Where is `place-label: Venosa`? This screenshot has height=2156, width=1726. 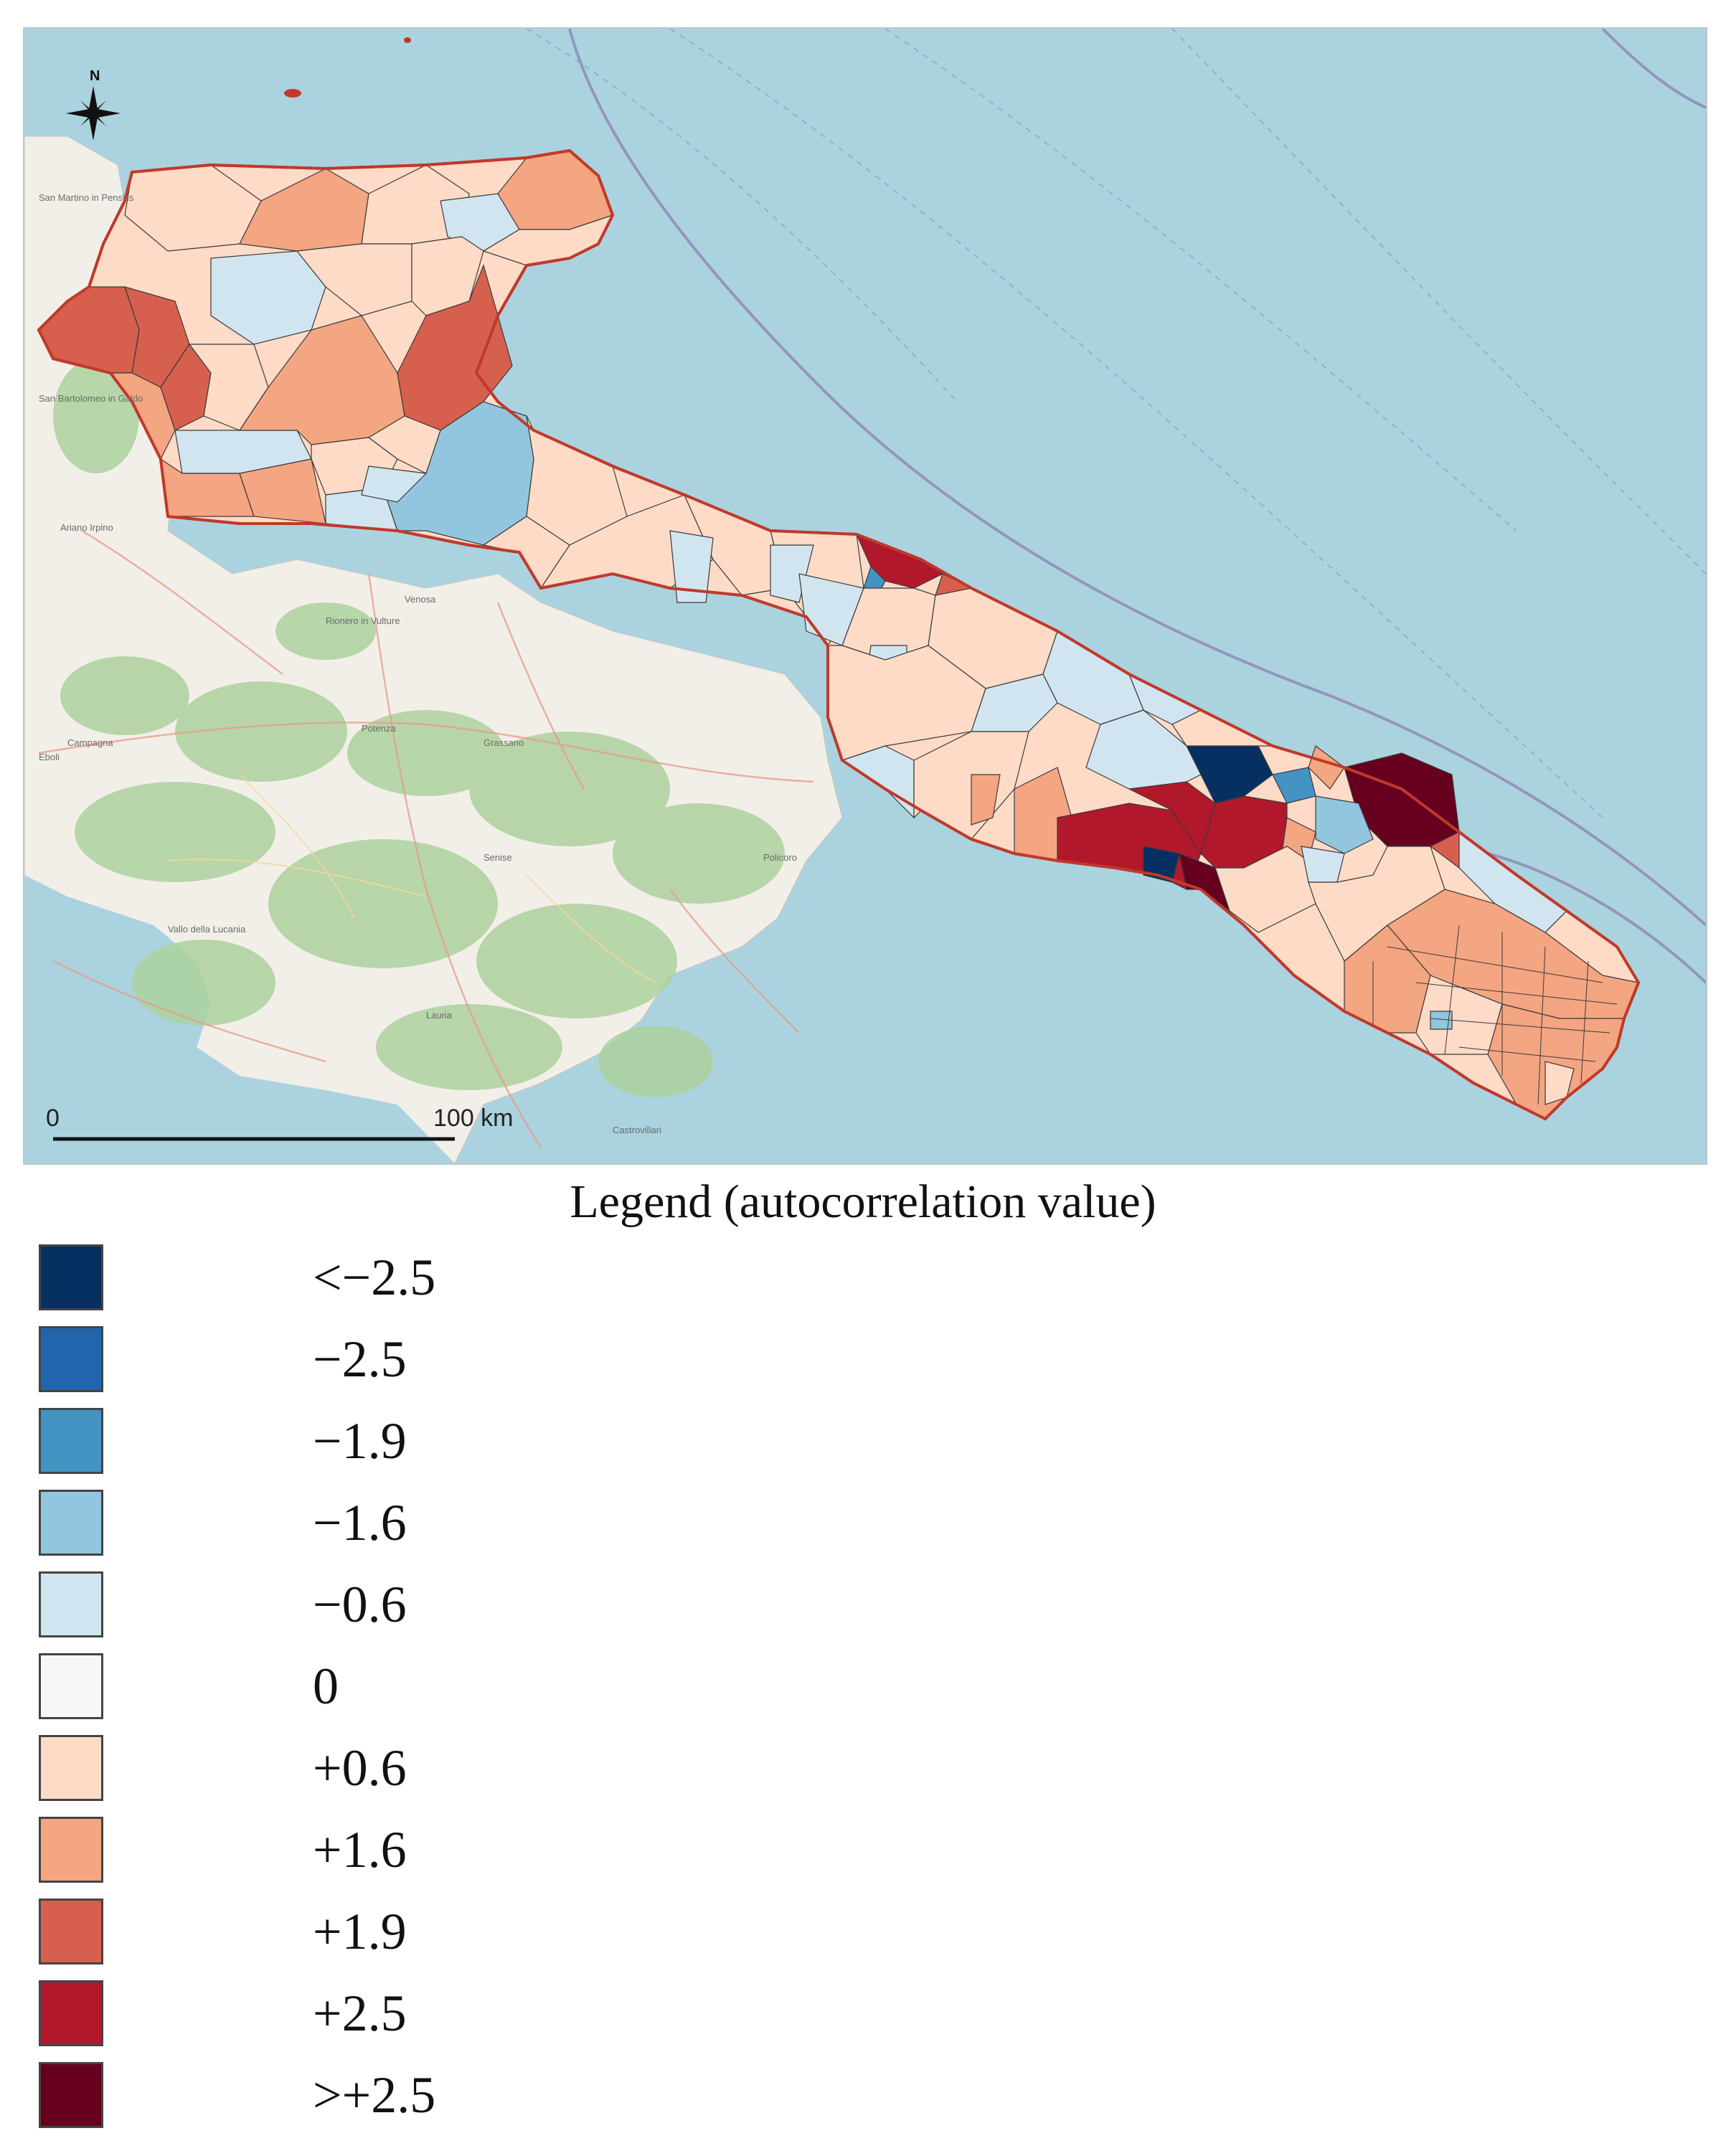
place-label: Venosa is located at coordinates (421, 599).